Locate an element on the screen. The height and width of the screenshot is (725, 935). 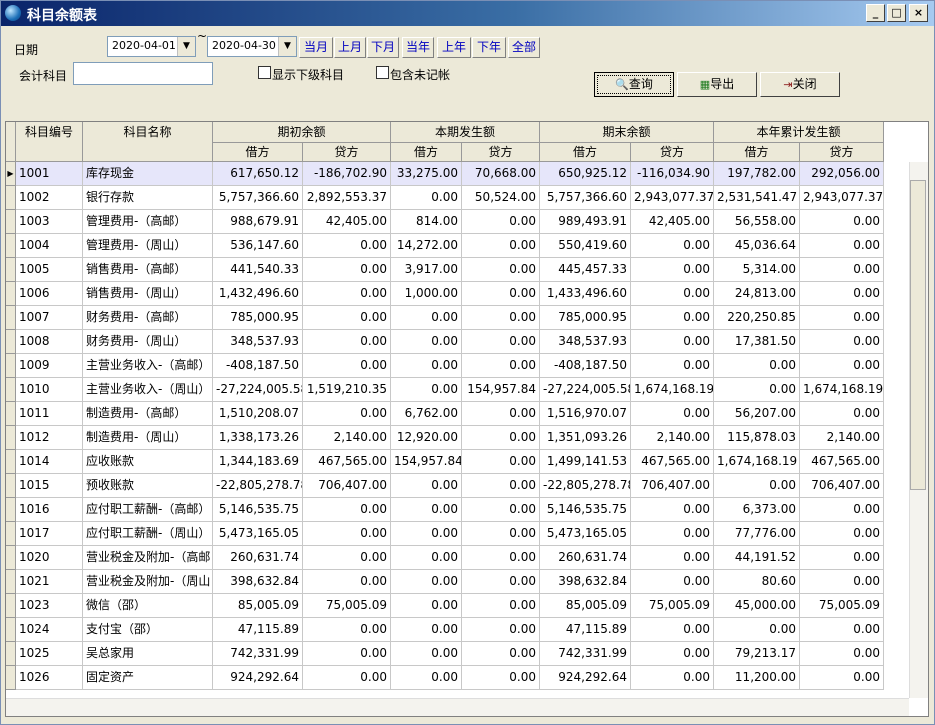
amount-cell: 924,292.64 is located at coordinates (585, 678).